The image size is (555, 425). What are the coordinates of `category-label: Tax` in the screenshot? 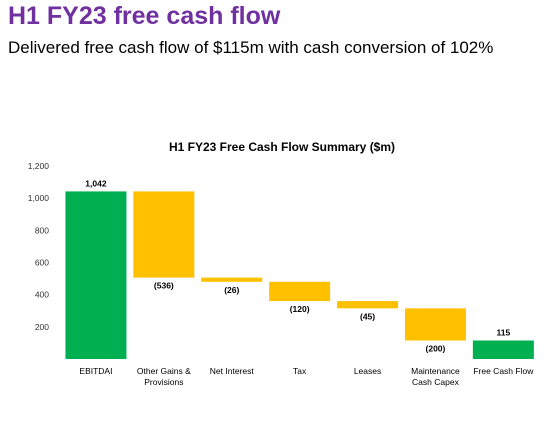 It's located at (300, 371).